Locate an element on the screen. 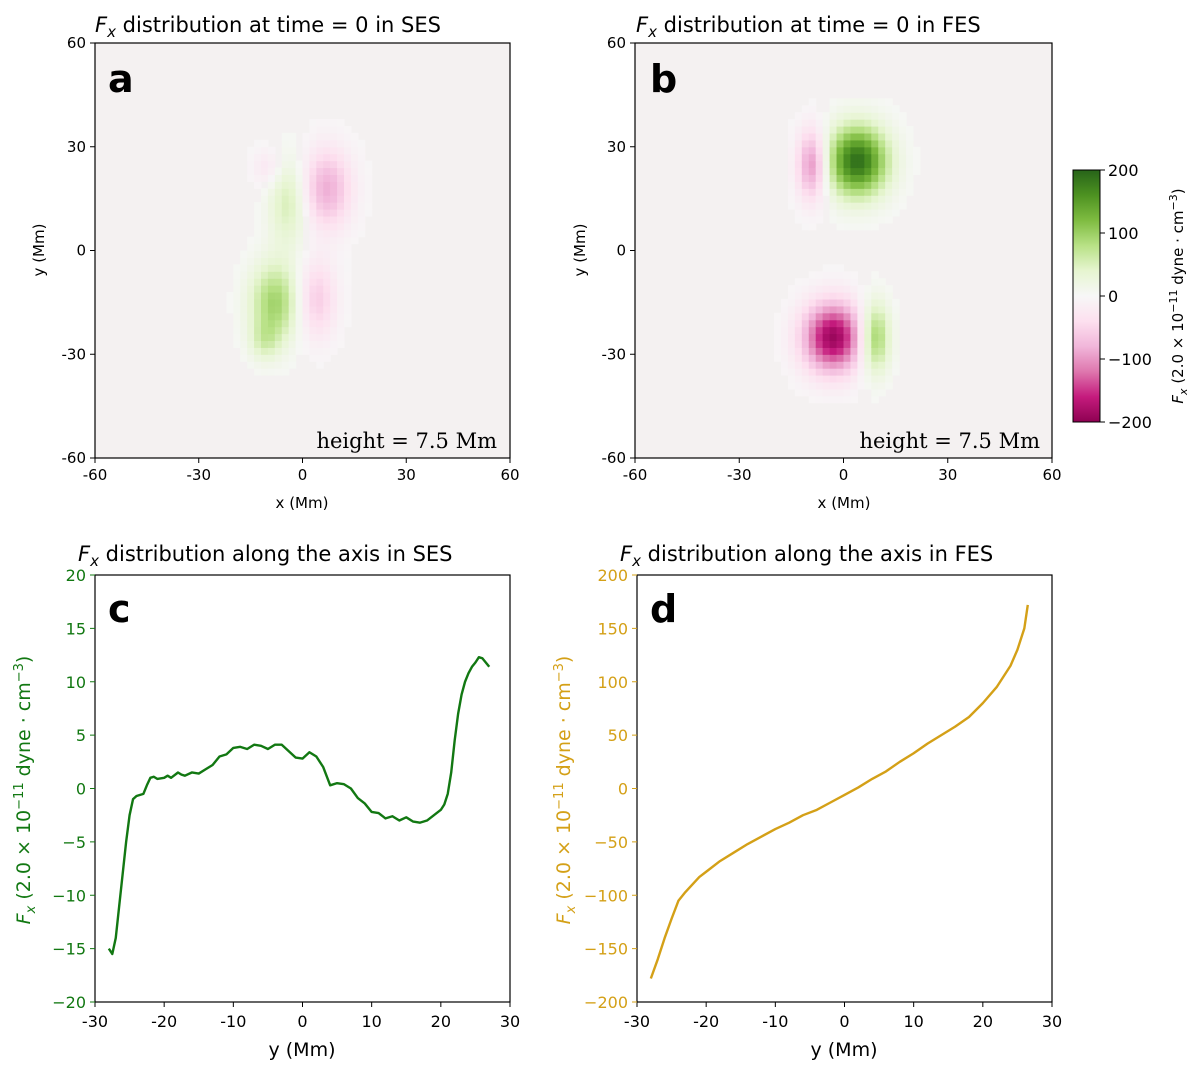  colorbar-tick-label: −200 is located at coordinates (1130, 422).